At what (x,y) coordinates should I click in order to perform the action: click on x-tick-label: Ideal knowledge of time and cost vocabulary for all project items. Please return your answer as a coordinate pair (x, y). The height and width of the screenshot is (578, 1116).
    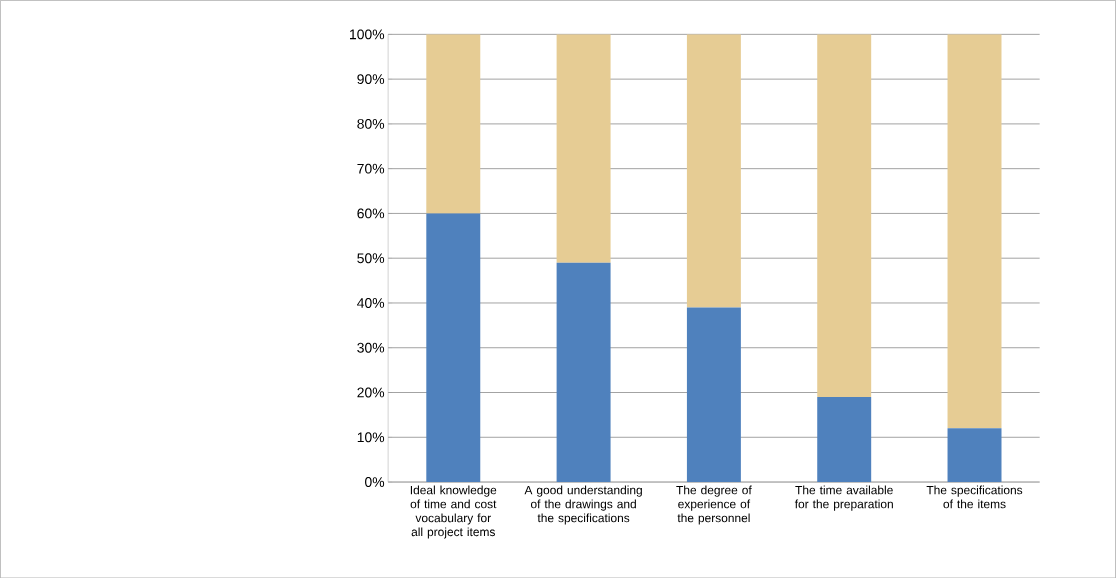
    Looking at the image, I should click on (453, 512).